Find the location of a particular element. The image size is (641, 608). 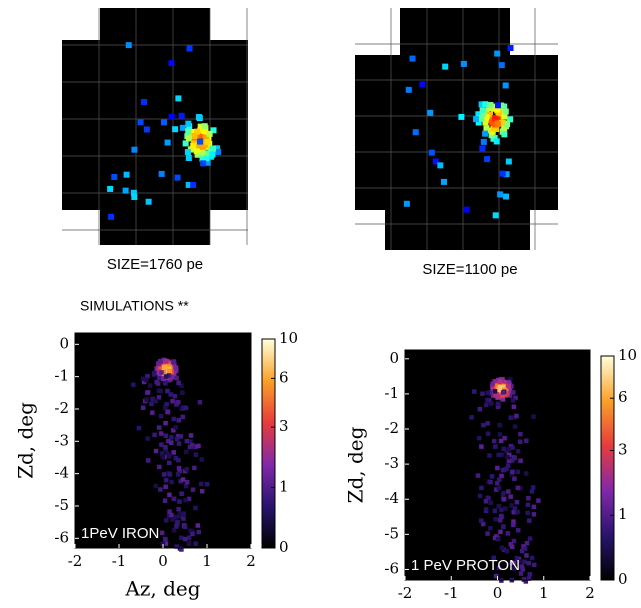

y-tick-label: -1 is located at coordinates (391, 393).